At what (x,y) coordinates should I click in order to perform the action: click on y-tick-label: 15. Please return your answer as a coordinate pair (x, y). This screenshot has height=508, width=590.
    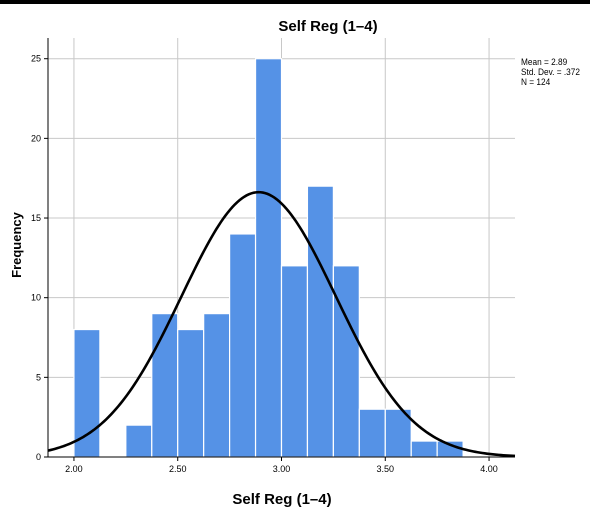
    Looking at the image, I should click on (36, 218).